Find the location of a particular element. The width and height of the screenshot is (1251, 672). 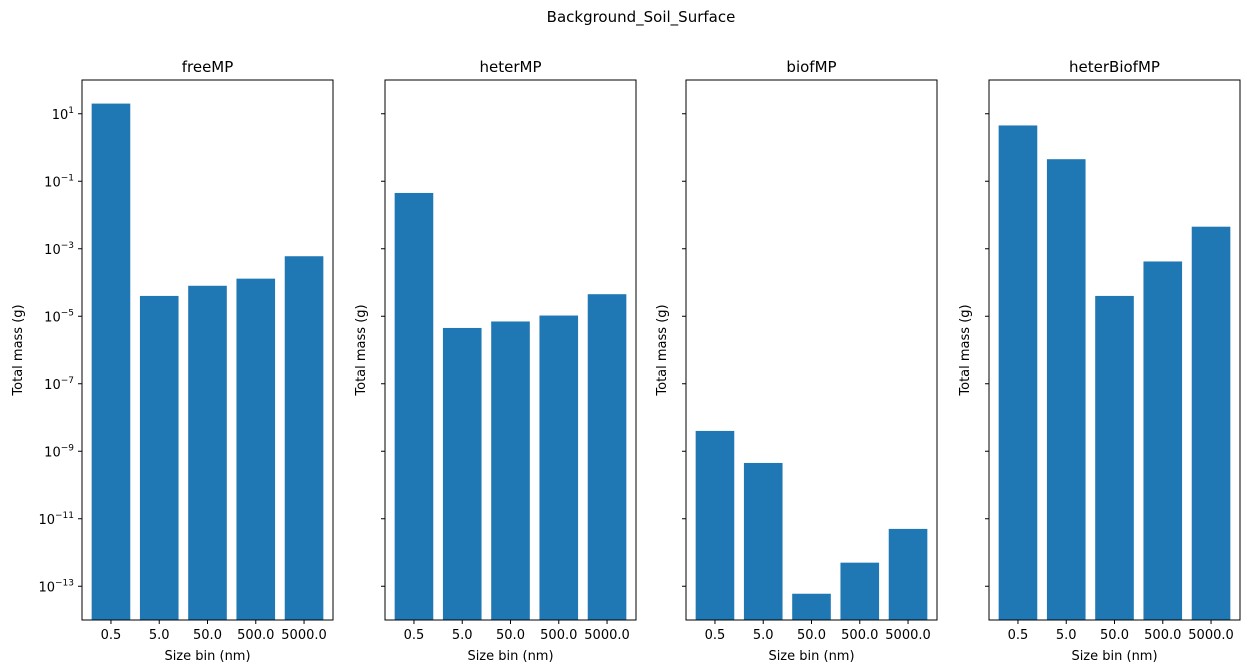

y-tick-label: 10⁻⁷ is located at coordinates (59, 384).